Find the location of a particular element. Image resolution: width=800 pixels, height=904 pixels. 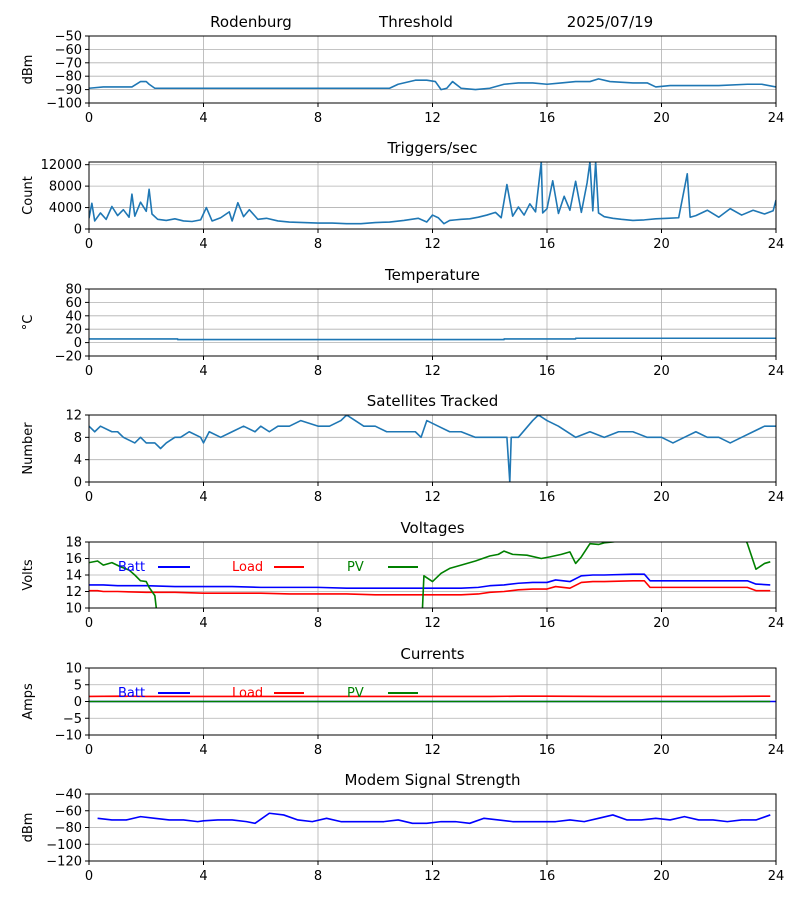

chart-title: Voltages is located at coordinates (432, 528).